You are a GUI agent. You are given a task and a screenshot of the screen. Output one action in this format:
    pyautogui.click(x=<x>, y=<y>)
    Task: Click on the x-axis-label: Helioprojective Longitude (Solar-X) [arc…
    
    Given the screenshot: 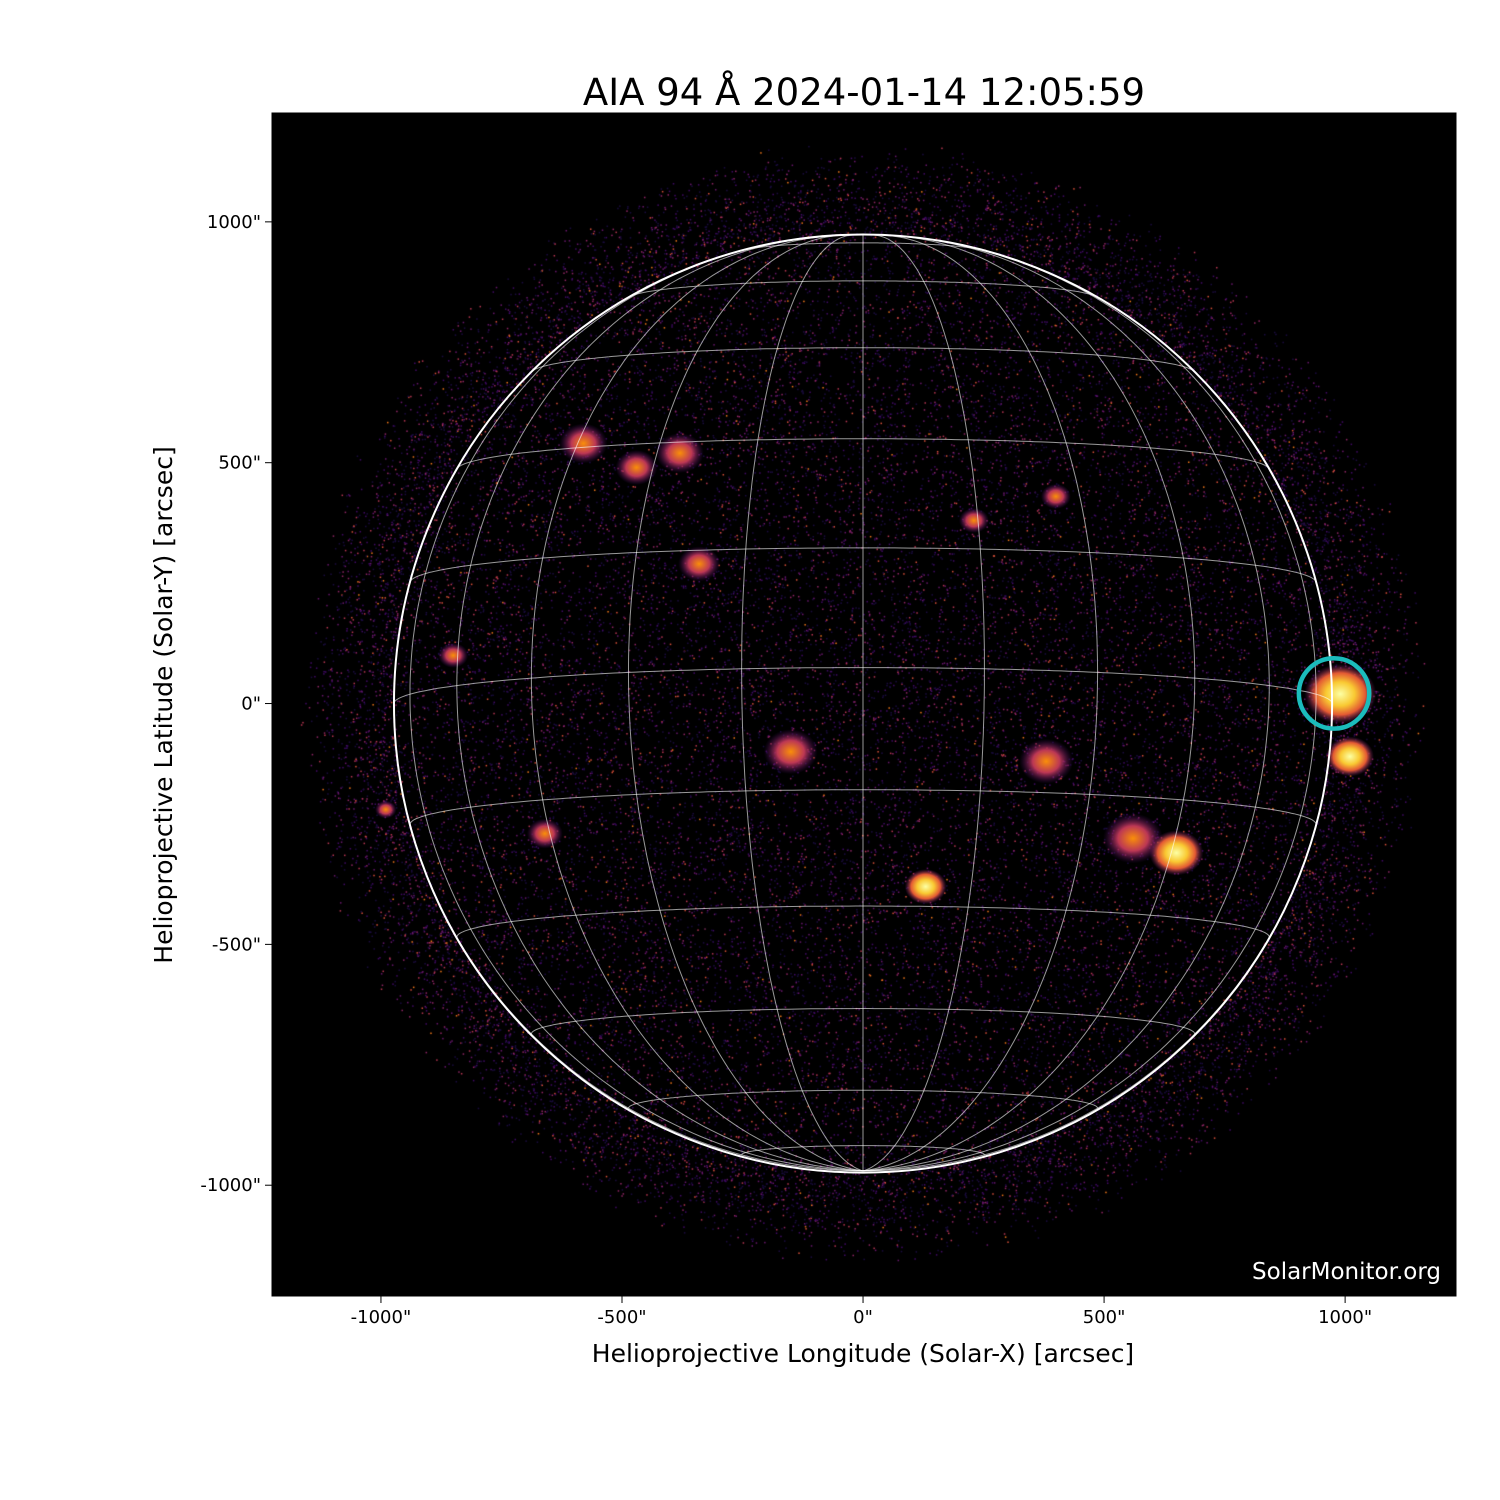 What is the action you would take?
    pyautogui.click(x=863, y=1353)
    